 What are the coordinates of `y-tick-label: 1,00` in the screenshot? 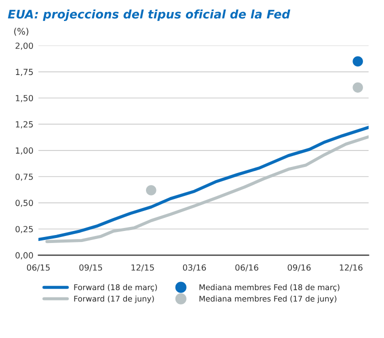 It's located at (24, 151).